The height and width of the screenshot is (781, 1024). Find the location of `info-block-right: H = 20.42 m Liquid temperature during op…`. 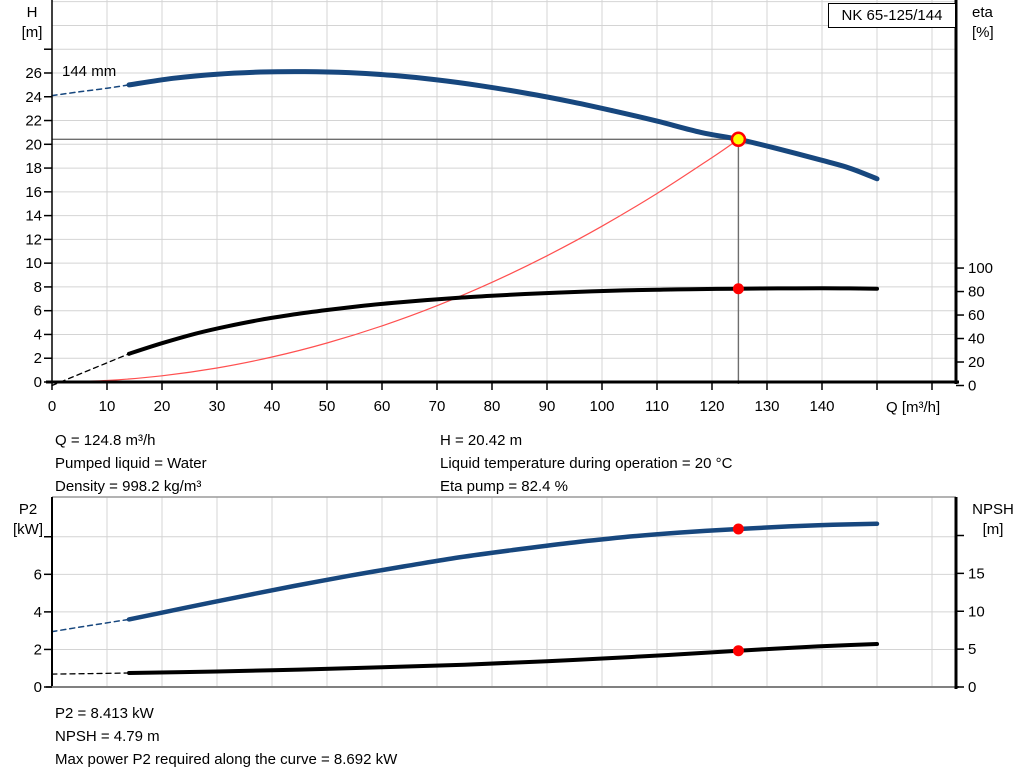

info-block-right: H = 20.42 m Liquid temperature during op… is located at coordinates (586, 463).